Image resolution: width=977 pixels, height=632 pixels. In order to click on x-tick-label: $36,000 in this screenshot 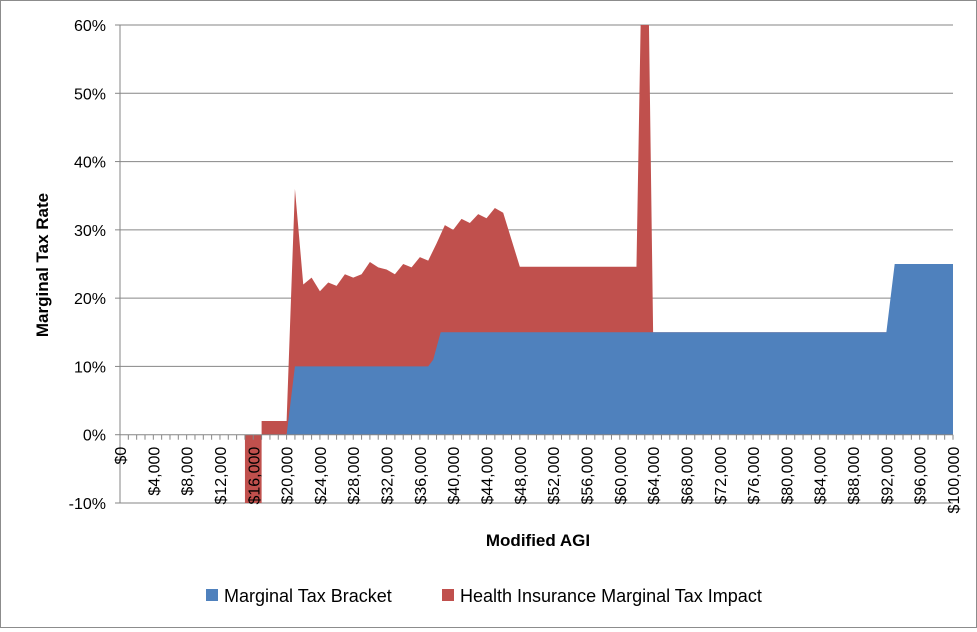, I will do `click(421, 476)`.